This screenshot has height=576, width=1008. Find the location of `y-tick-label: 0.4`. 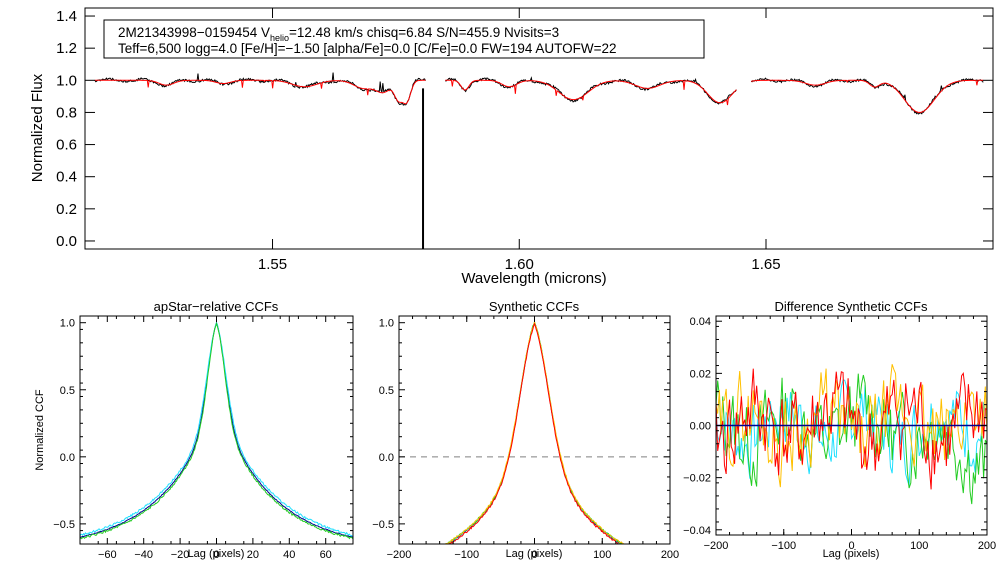

y-tick-label: 0.4 is located at coordinates (66, 177).